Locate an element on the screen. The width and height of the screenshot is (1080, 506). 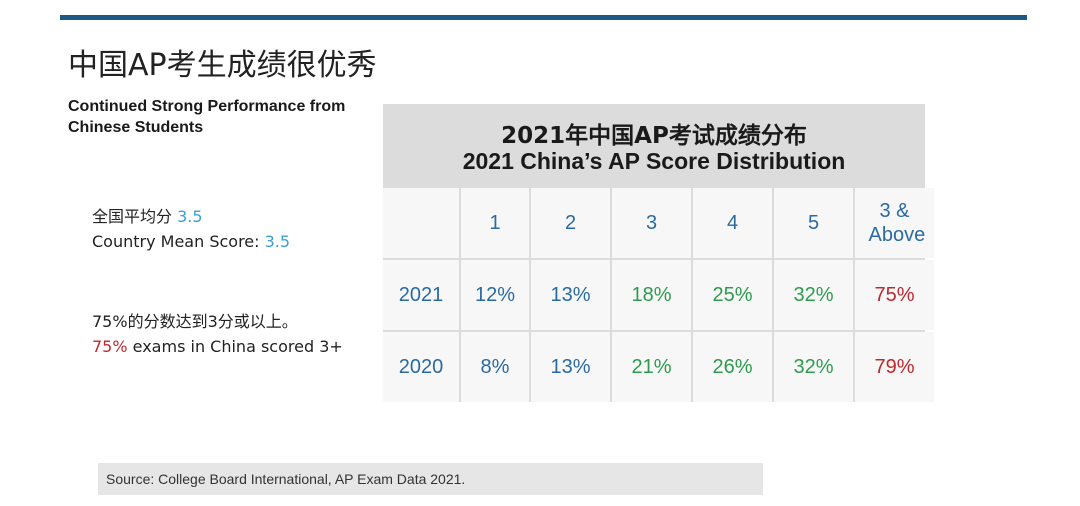
table-cell-2020-4: 26% is located at coordinates (732, 367).